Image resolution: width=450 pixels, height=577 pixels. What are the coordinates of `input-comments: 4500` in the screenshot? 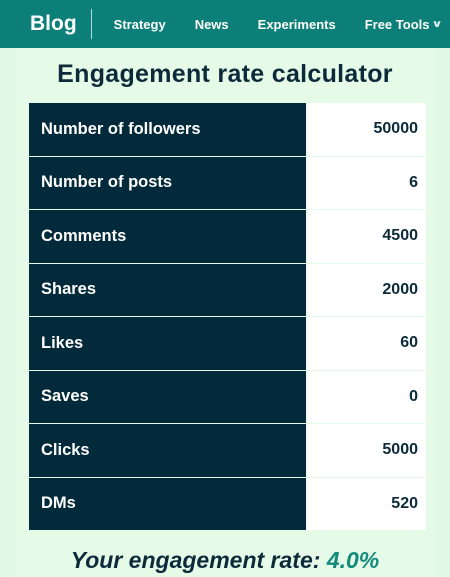 It's located at (366, 236).